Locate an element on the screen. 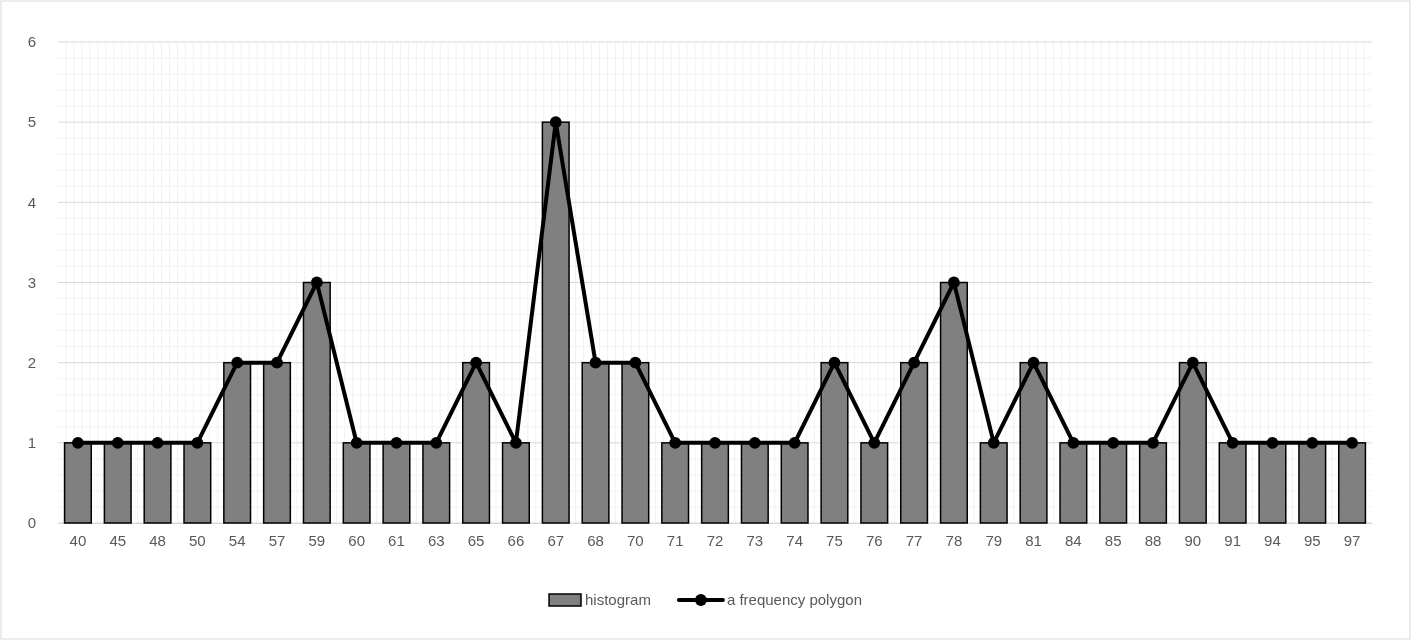  x-tick-label: 91 is located at coordinates (1232, 540).